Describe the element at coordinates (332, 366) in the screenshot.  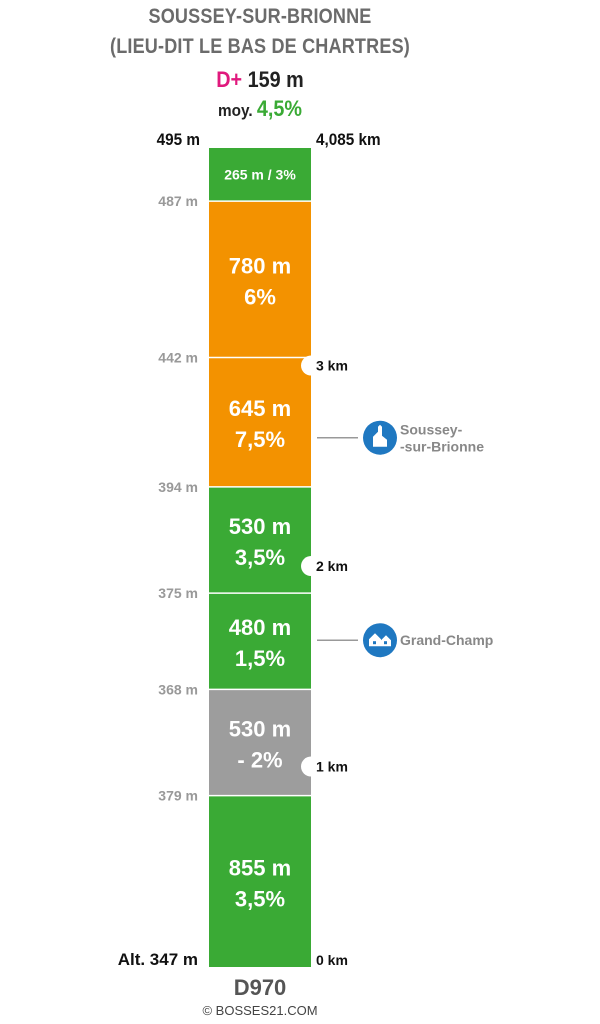
I see `km-marker-label: 3 km` at that location.